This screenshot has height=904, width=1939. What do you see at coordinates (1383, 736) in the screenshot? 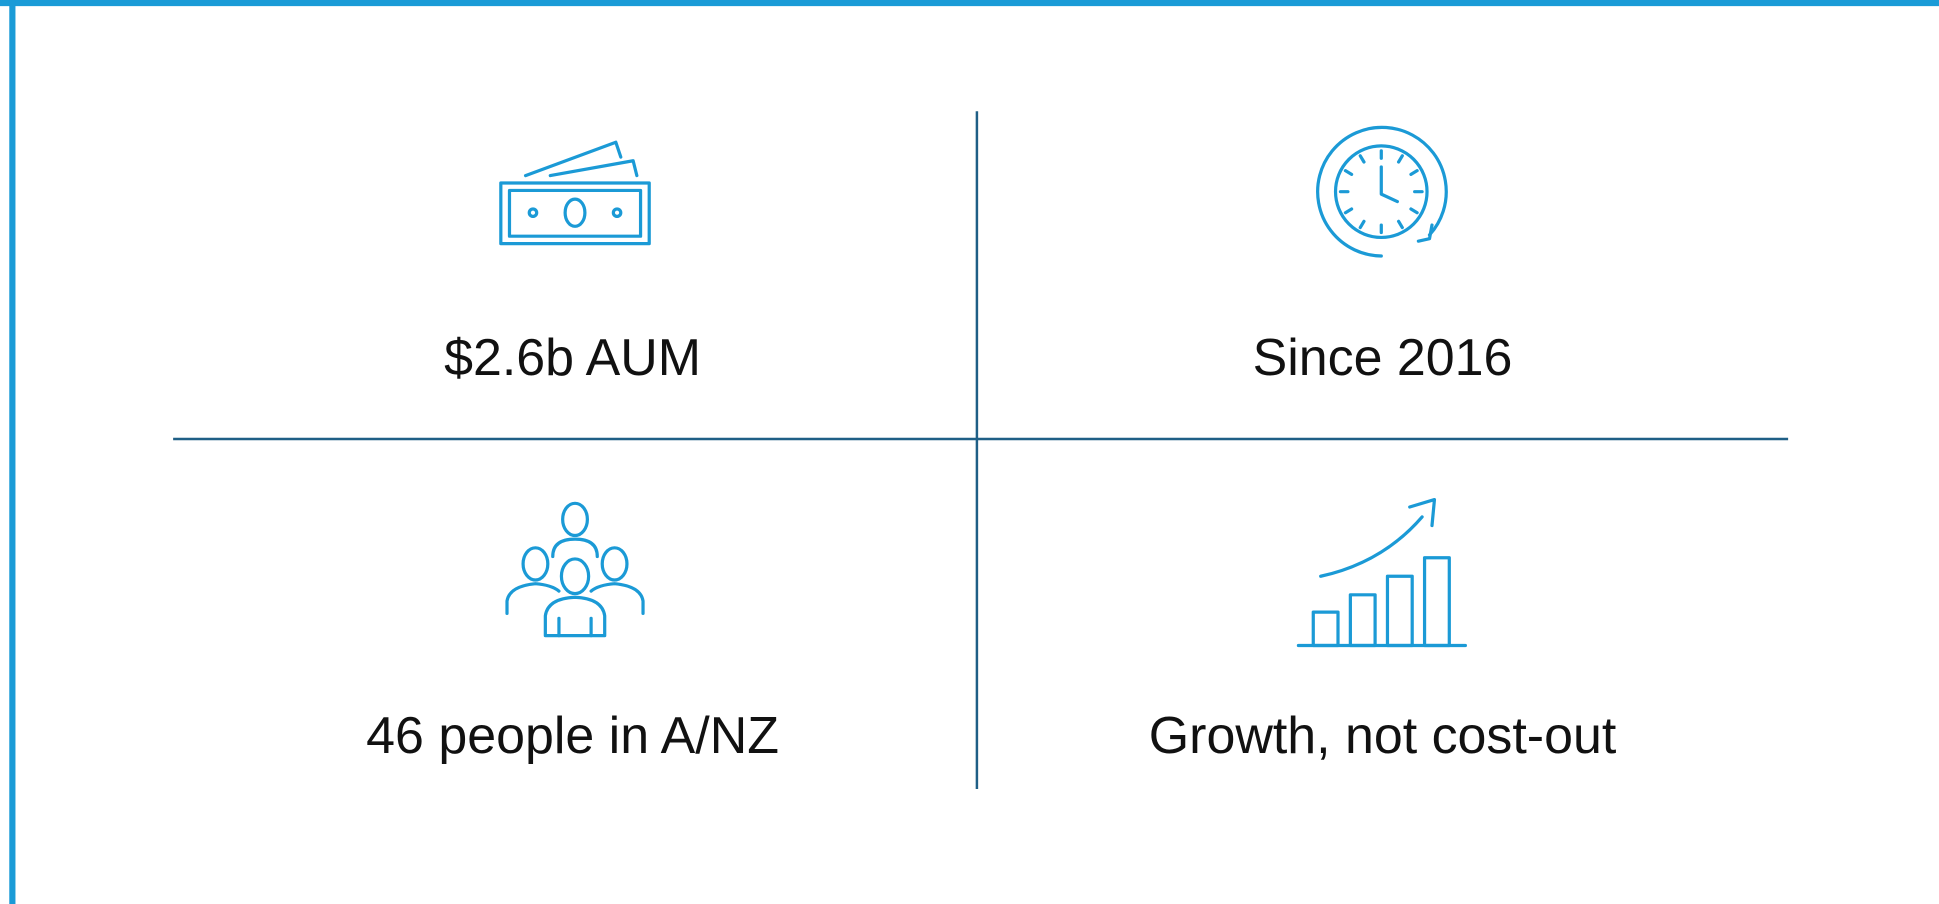
I see `stat-label: Growth, not cost-out` at bounding box center [1383, 736].